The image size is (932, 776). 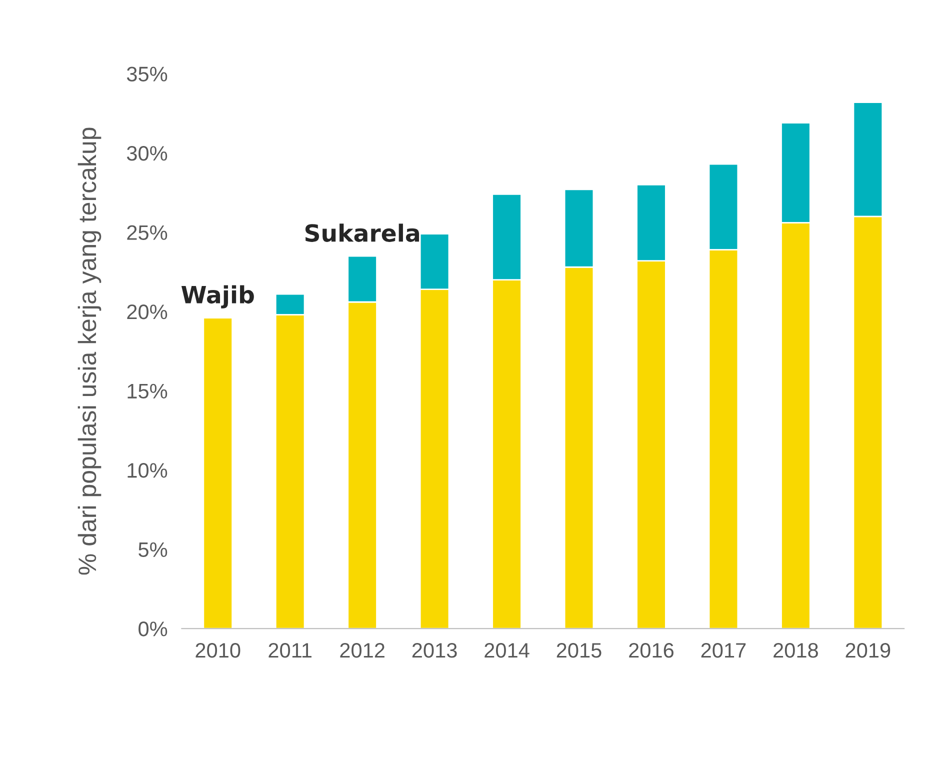 What do you see at coordinates (153, 550) in the screenshot?
I see `y-tick-label: 5%` at bounding box center [153, 550].